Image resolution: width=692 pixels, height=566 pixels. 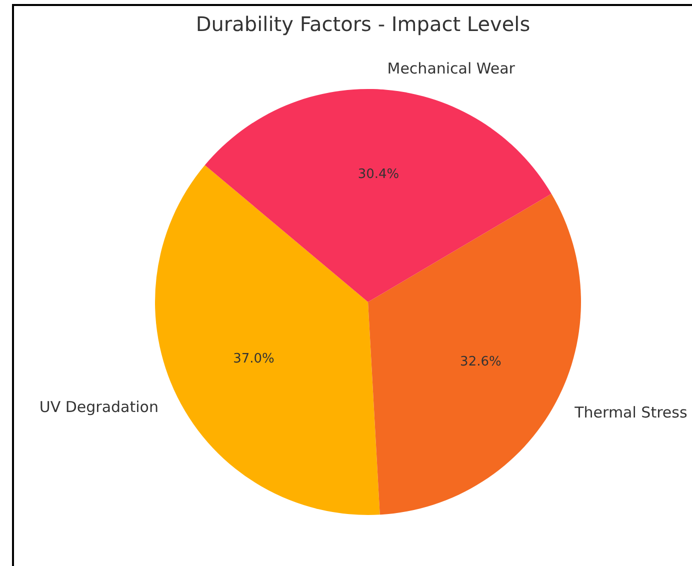 What do you see at coordinates (363, 24) in the screenshot?
I see `chart-title: Durability Factors - Impact Levels` at bounding box center [363, 24].